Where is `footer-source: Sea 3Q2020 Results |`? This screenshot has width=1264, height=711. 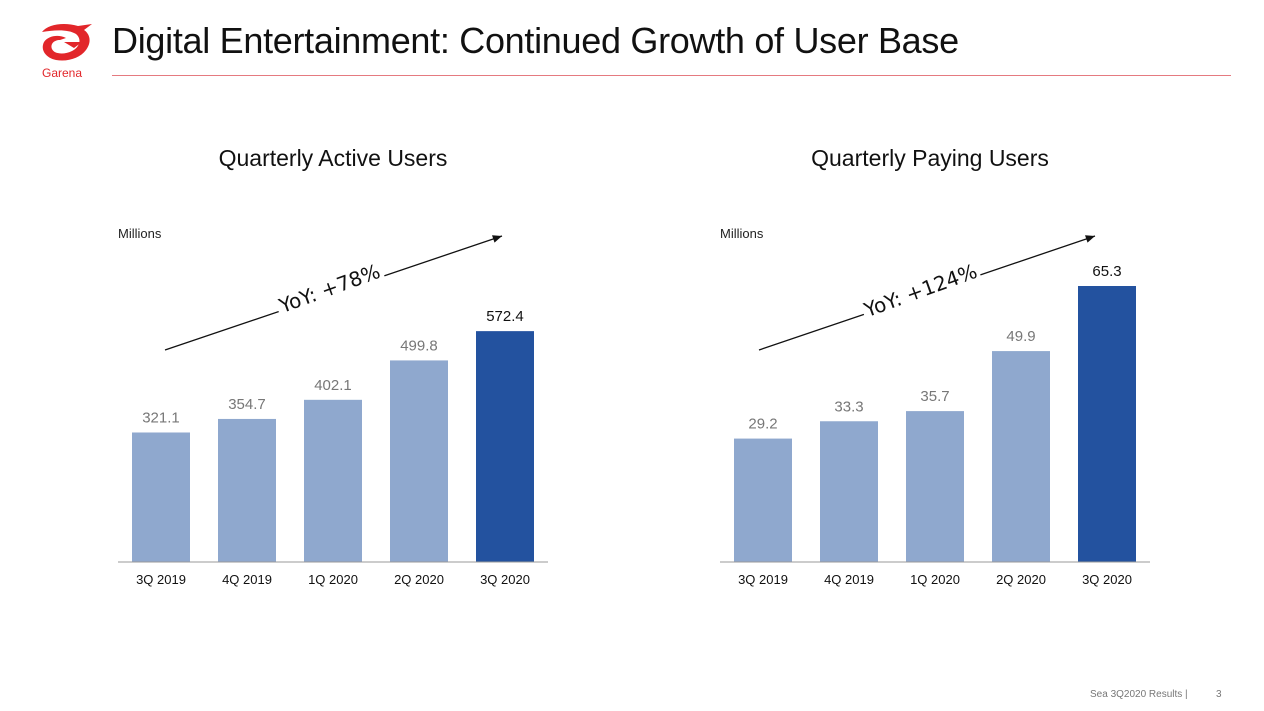 footer-source: Sea 3Q2020 Results | is located at coordinates (1139, 694).